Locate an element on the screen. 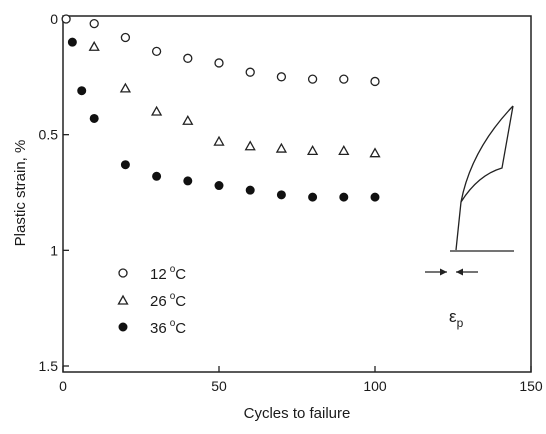  x-tick-label: 100 is located at coordinates (375, 386).